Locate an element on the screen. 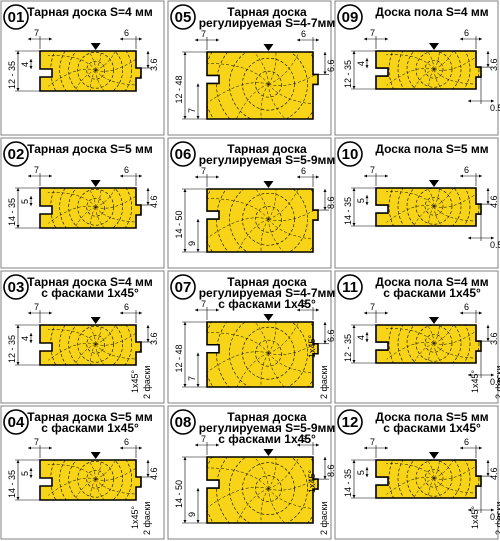 The width and height of the screenshot is (500, 541). profile-panel-02: 02 Тарная доска S=5 мм 7 6 4.6 514 - 35 is located at coordinates (82, 203).